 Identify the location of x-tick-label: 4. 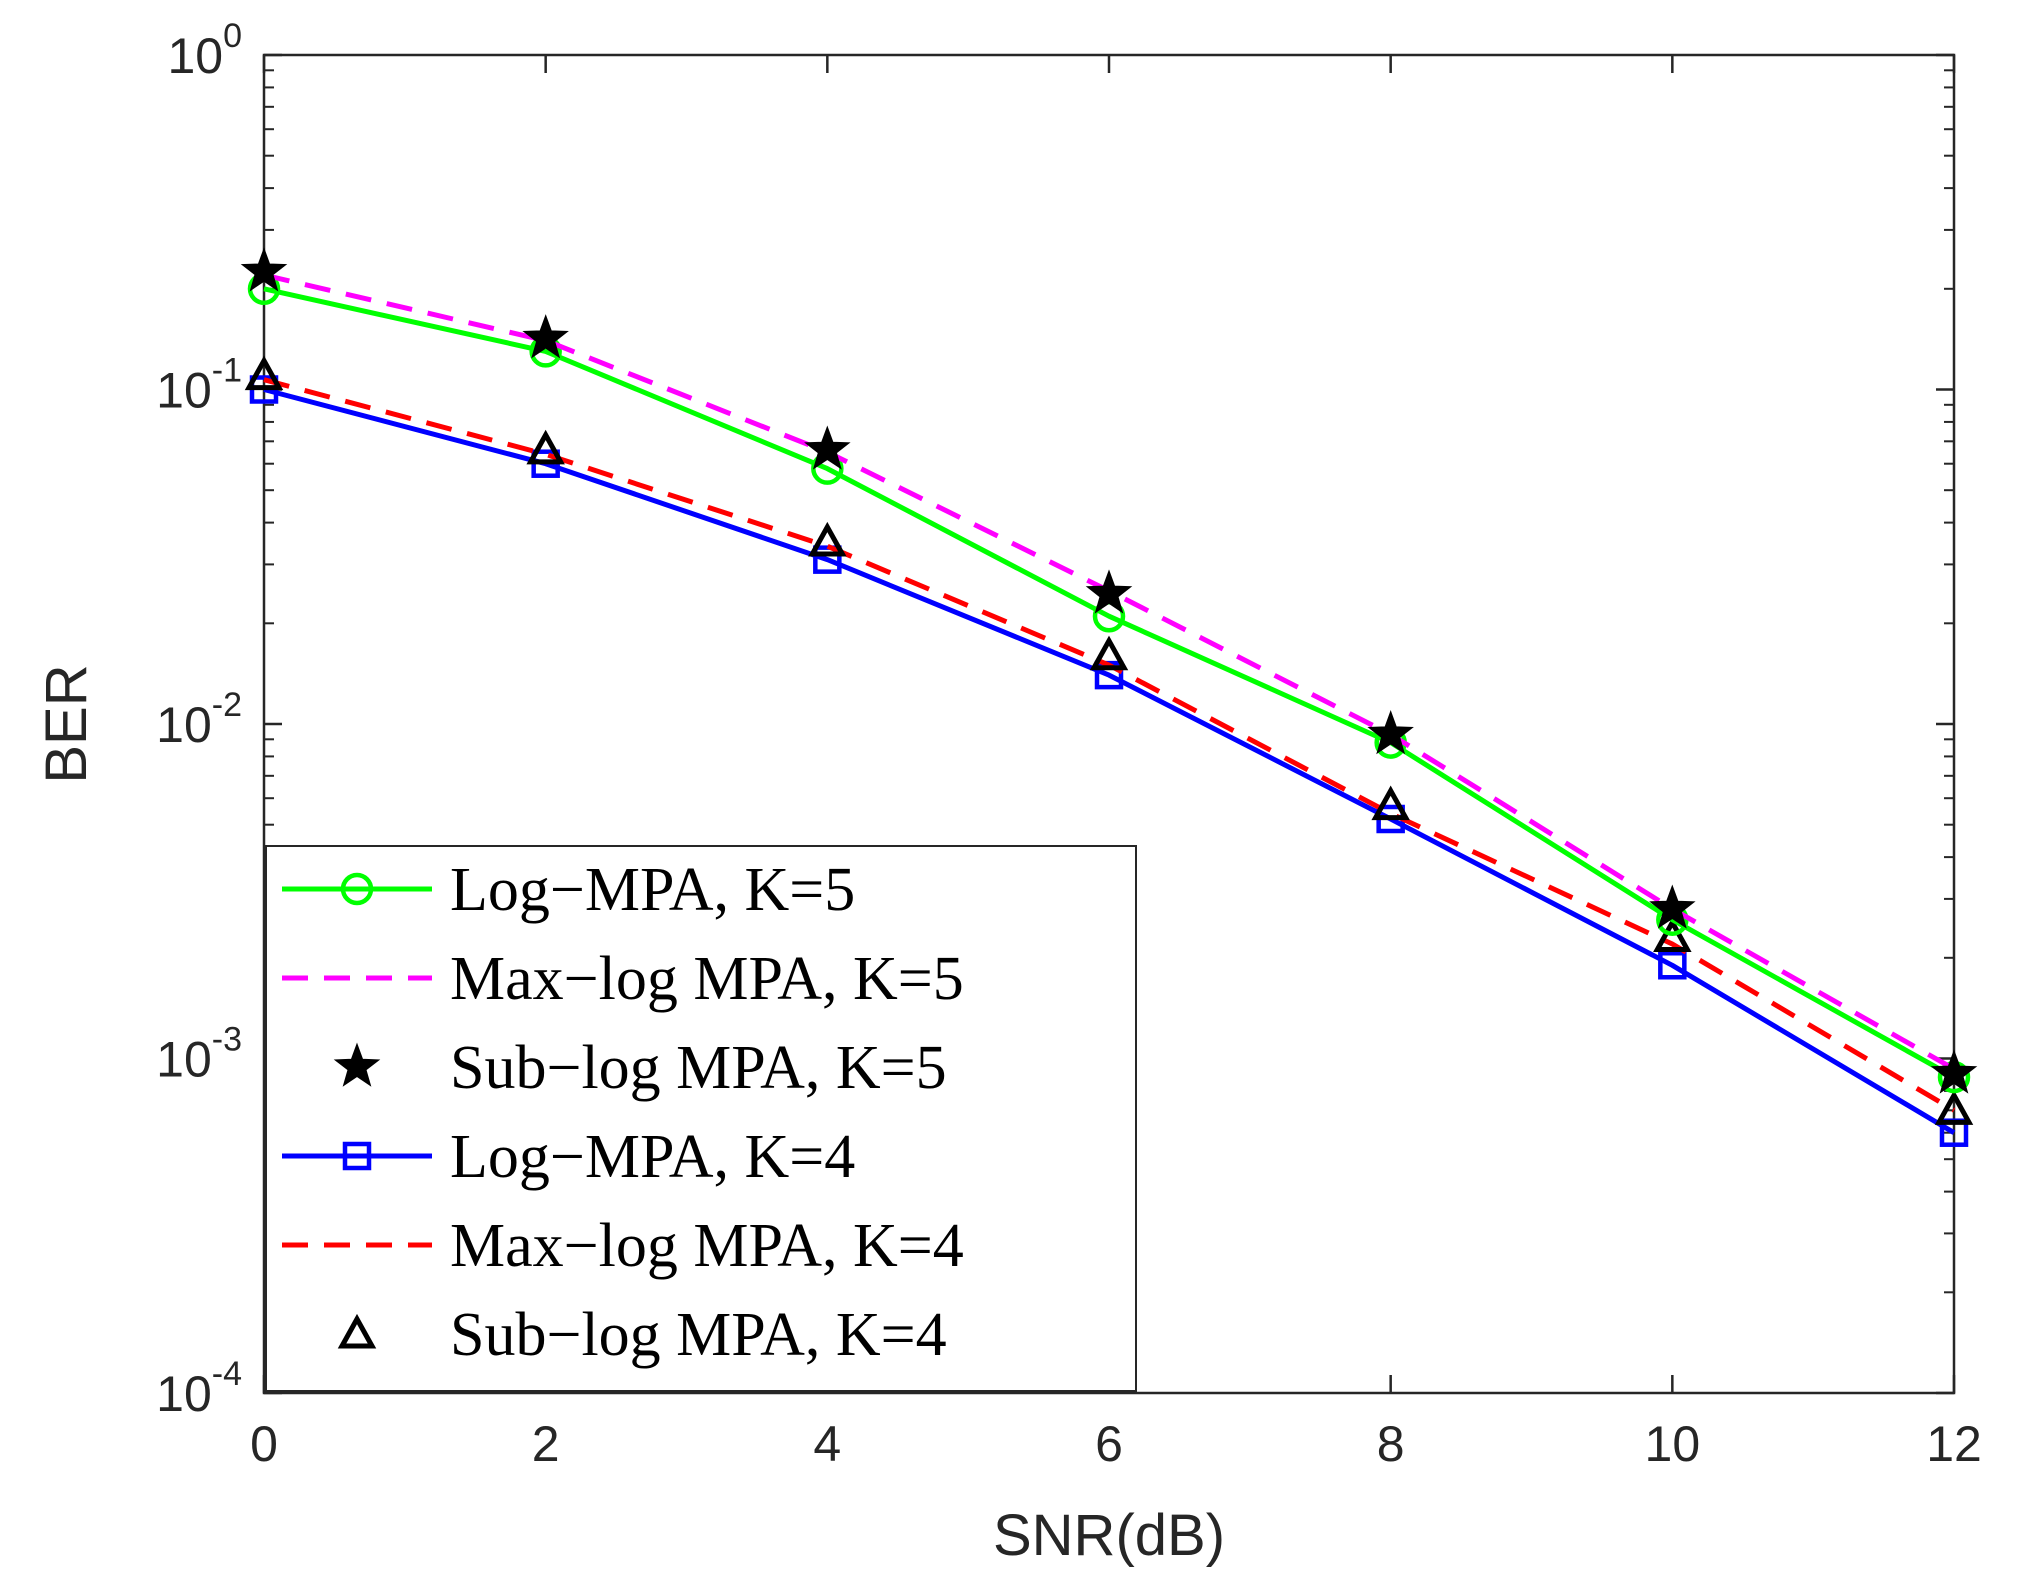
(827, 1444).